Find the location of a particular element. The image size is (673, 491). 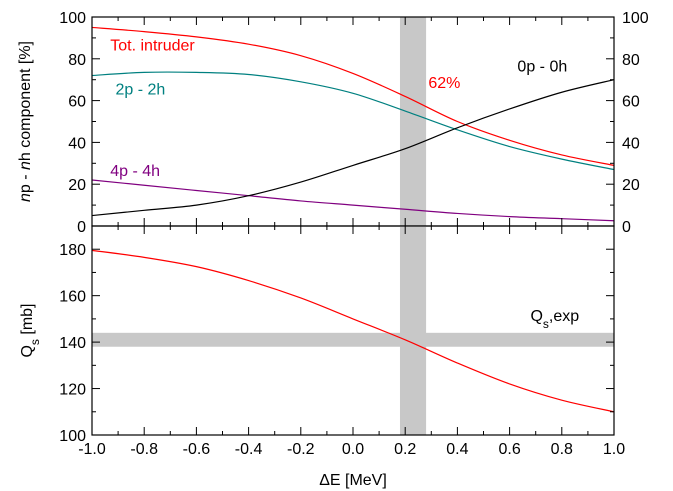

ytick-right-label-1: 20 is located at coordinates (631, 185).